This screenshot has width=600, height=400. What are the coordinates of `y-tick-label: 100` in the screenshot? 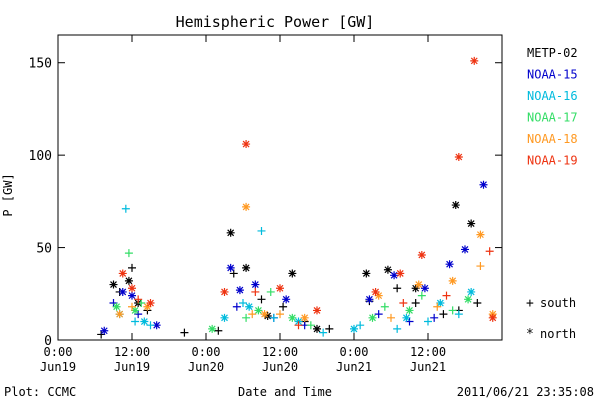 It's located at (40, 156).